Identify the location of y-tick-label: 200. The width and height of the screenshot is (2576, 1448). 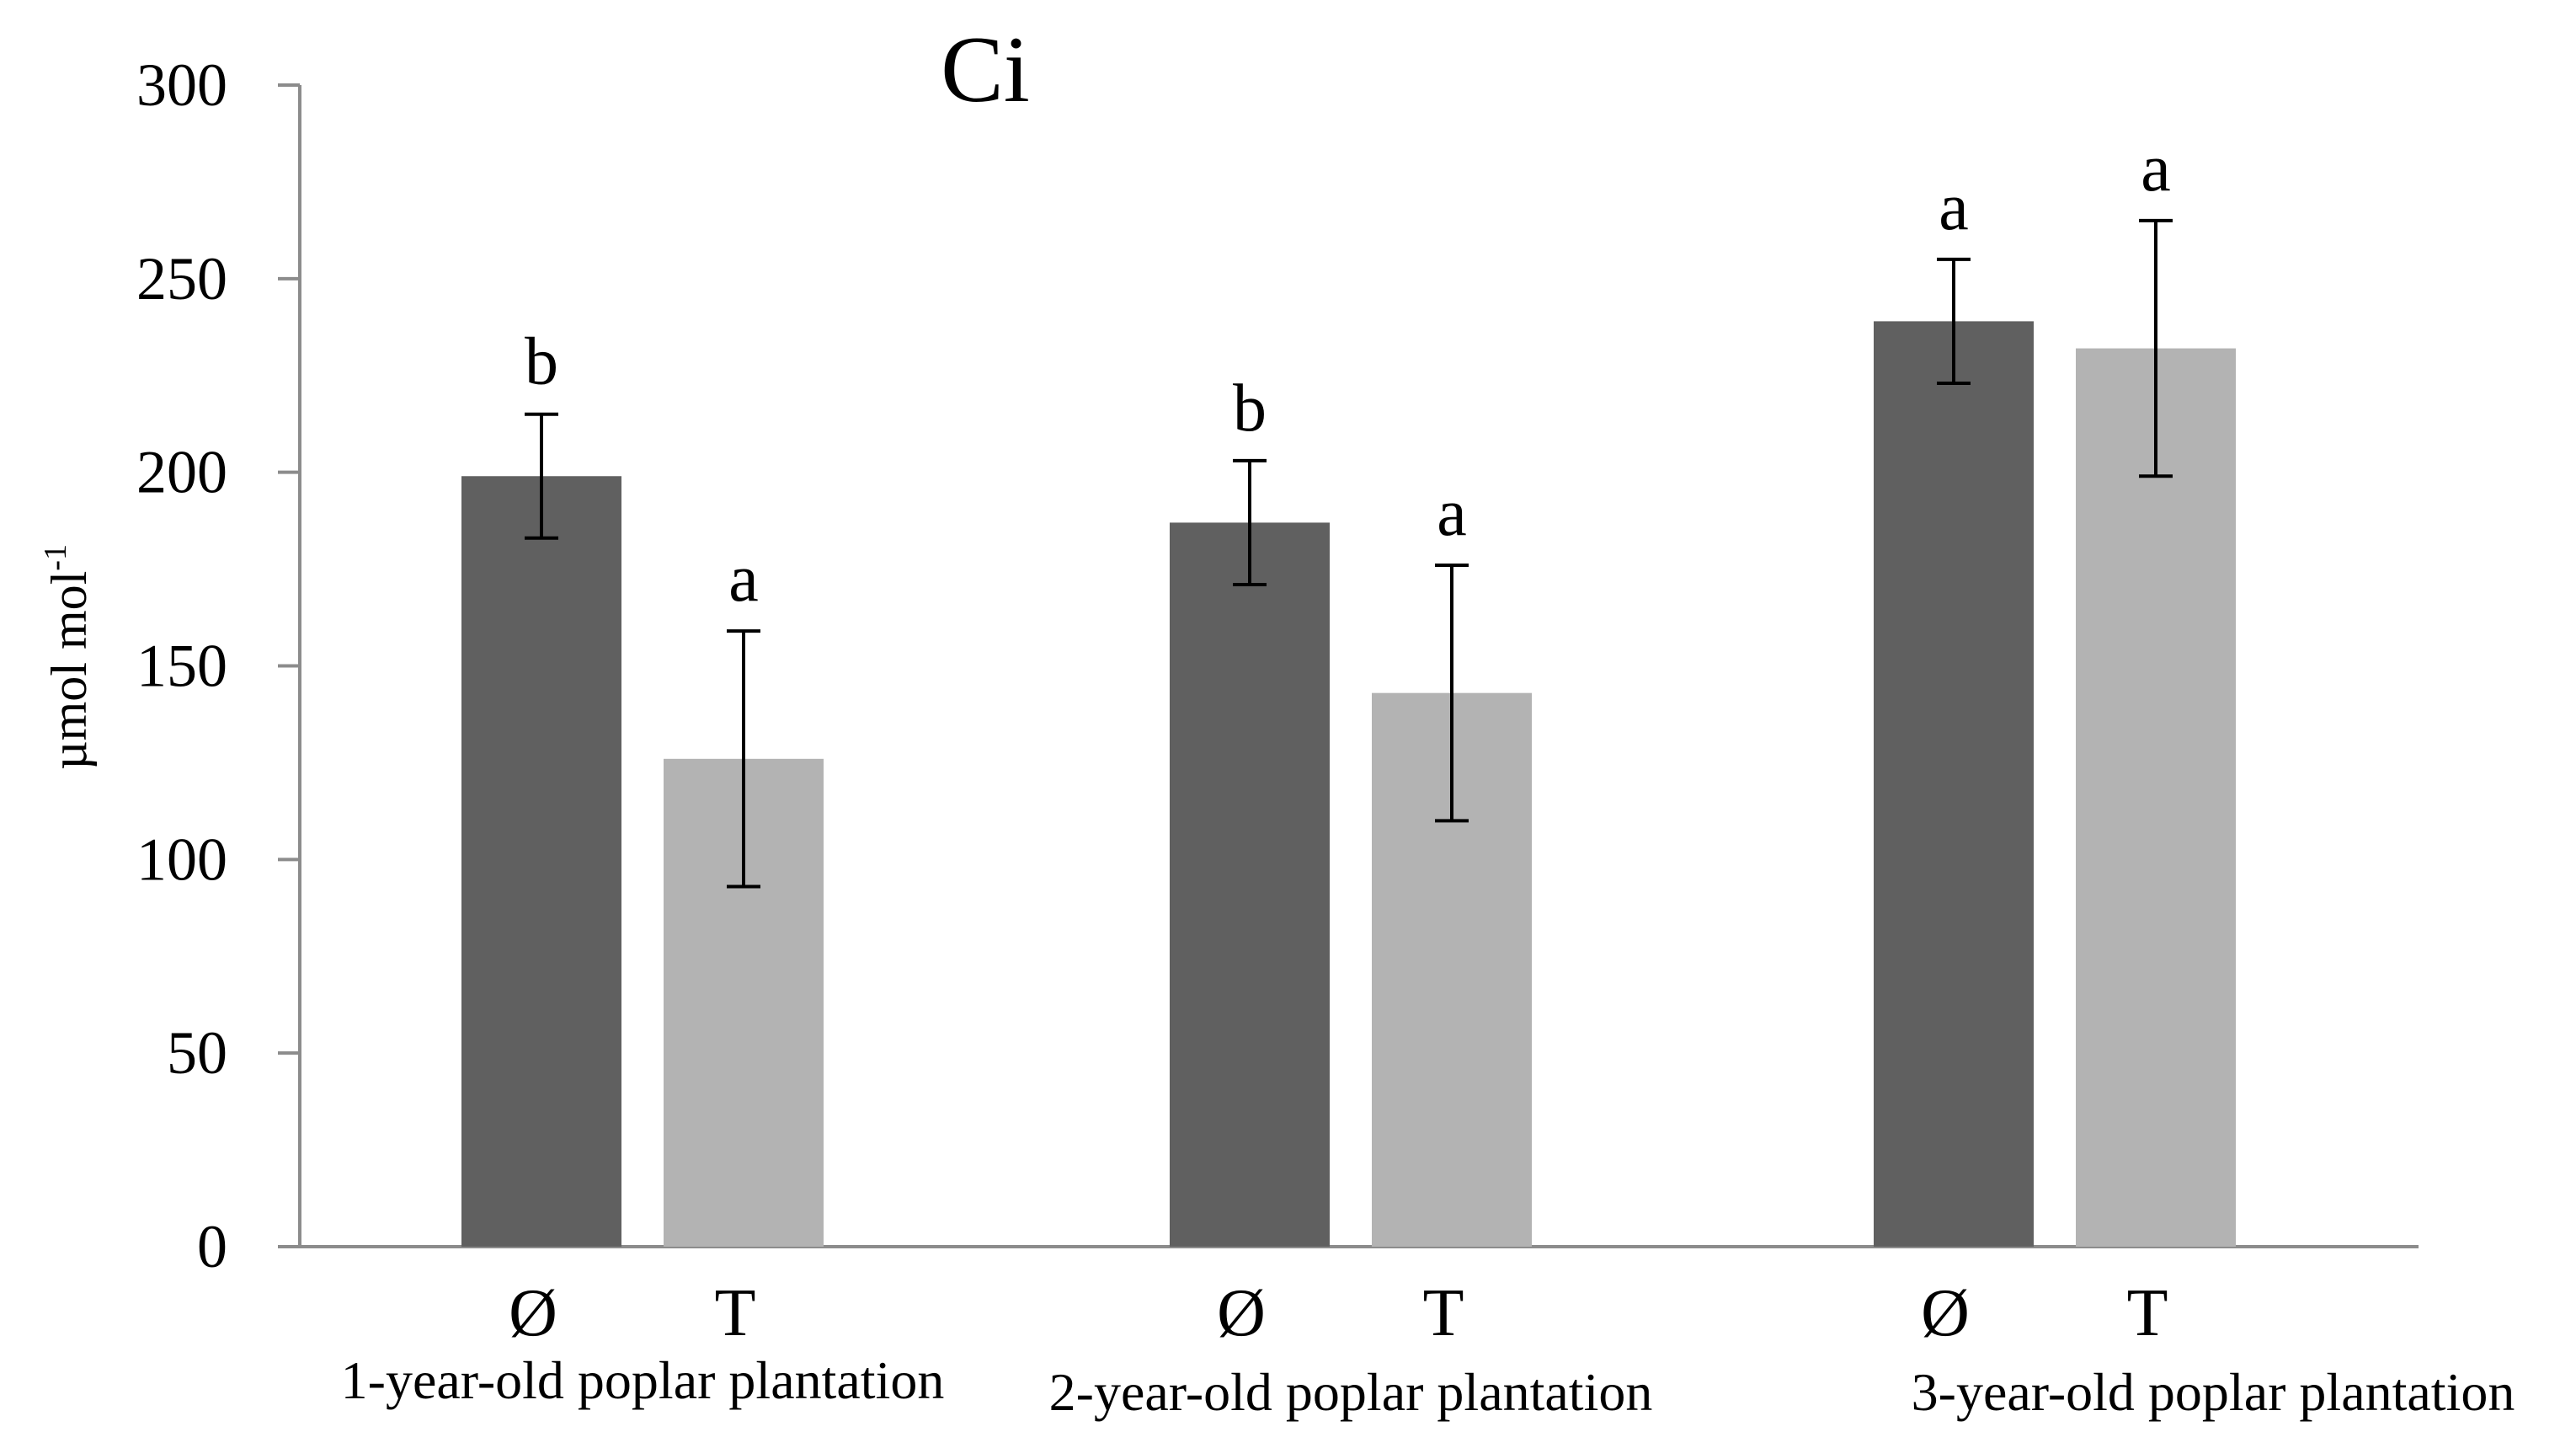
(181, 472).